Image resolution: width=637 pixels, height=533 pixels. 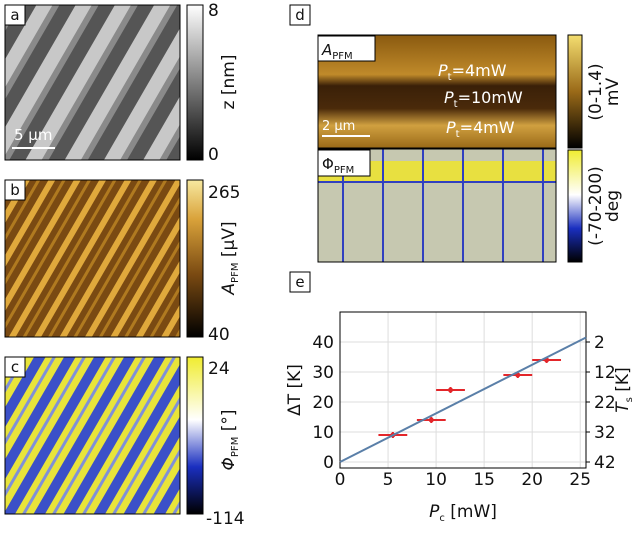 What do you see at coordinates (490, 97) in the screenshot?
I see `t: =10mW` at bounding box center [490, 97].